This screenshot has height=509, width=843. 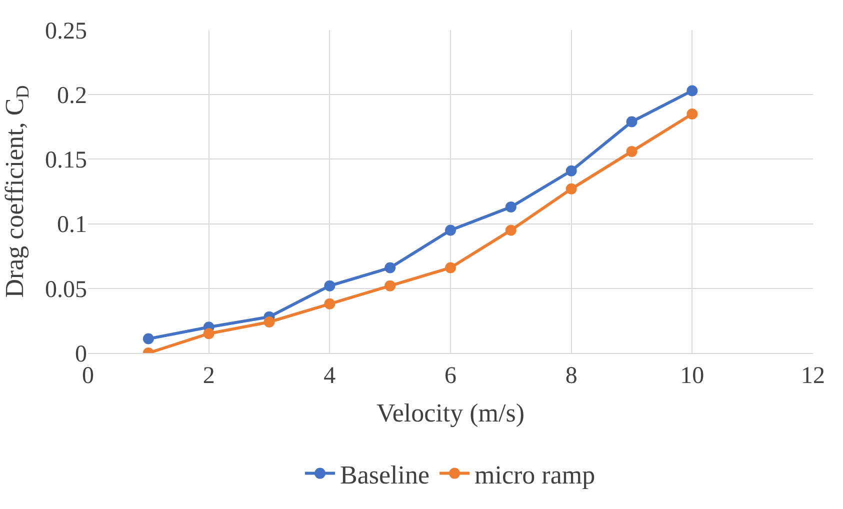 What do you see at coordinates (66, 31) in the screenshot?
I see `y-tick-label: 0.25` at bounding box center [66, 31].